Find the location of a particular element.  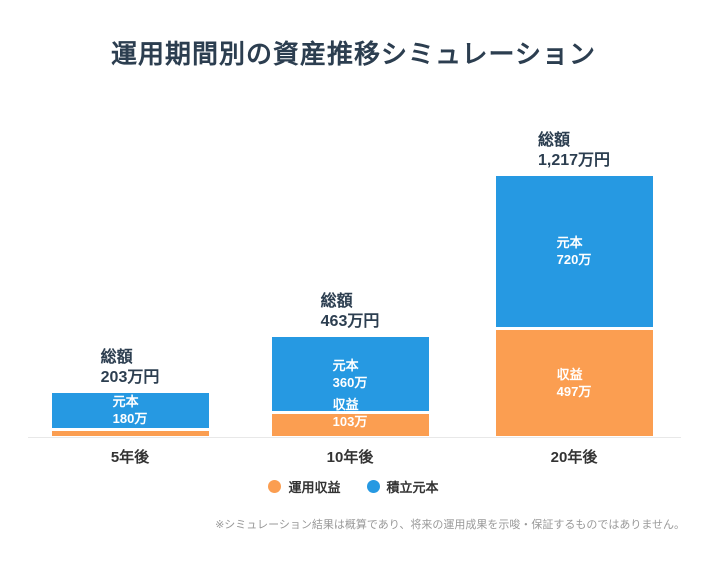

bar-1-segment-label: 元本 360万 is located at coordinates (350, 374).